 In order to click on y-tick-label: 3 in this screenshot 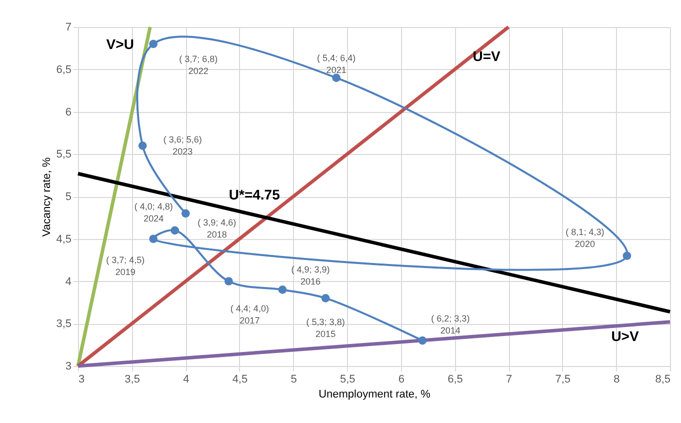, I will do `click(68, 366)`.